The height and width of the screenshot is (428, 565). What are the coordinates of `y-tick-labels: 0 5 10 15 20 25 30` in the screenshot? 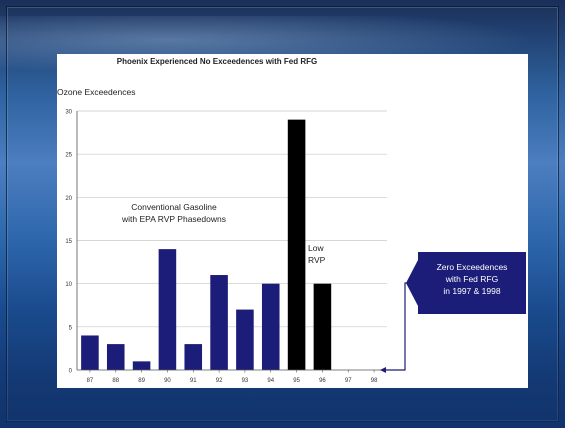 It's located at (68, 242).